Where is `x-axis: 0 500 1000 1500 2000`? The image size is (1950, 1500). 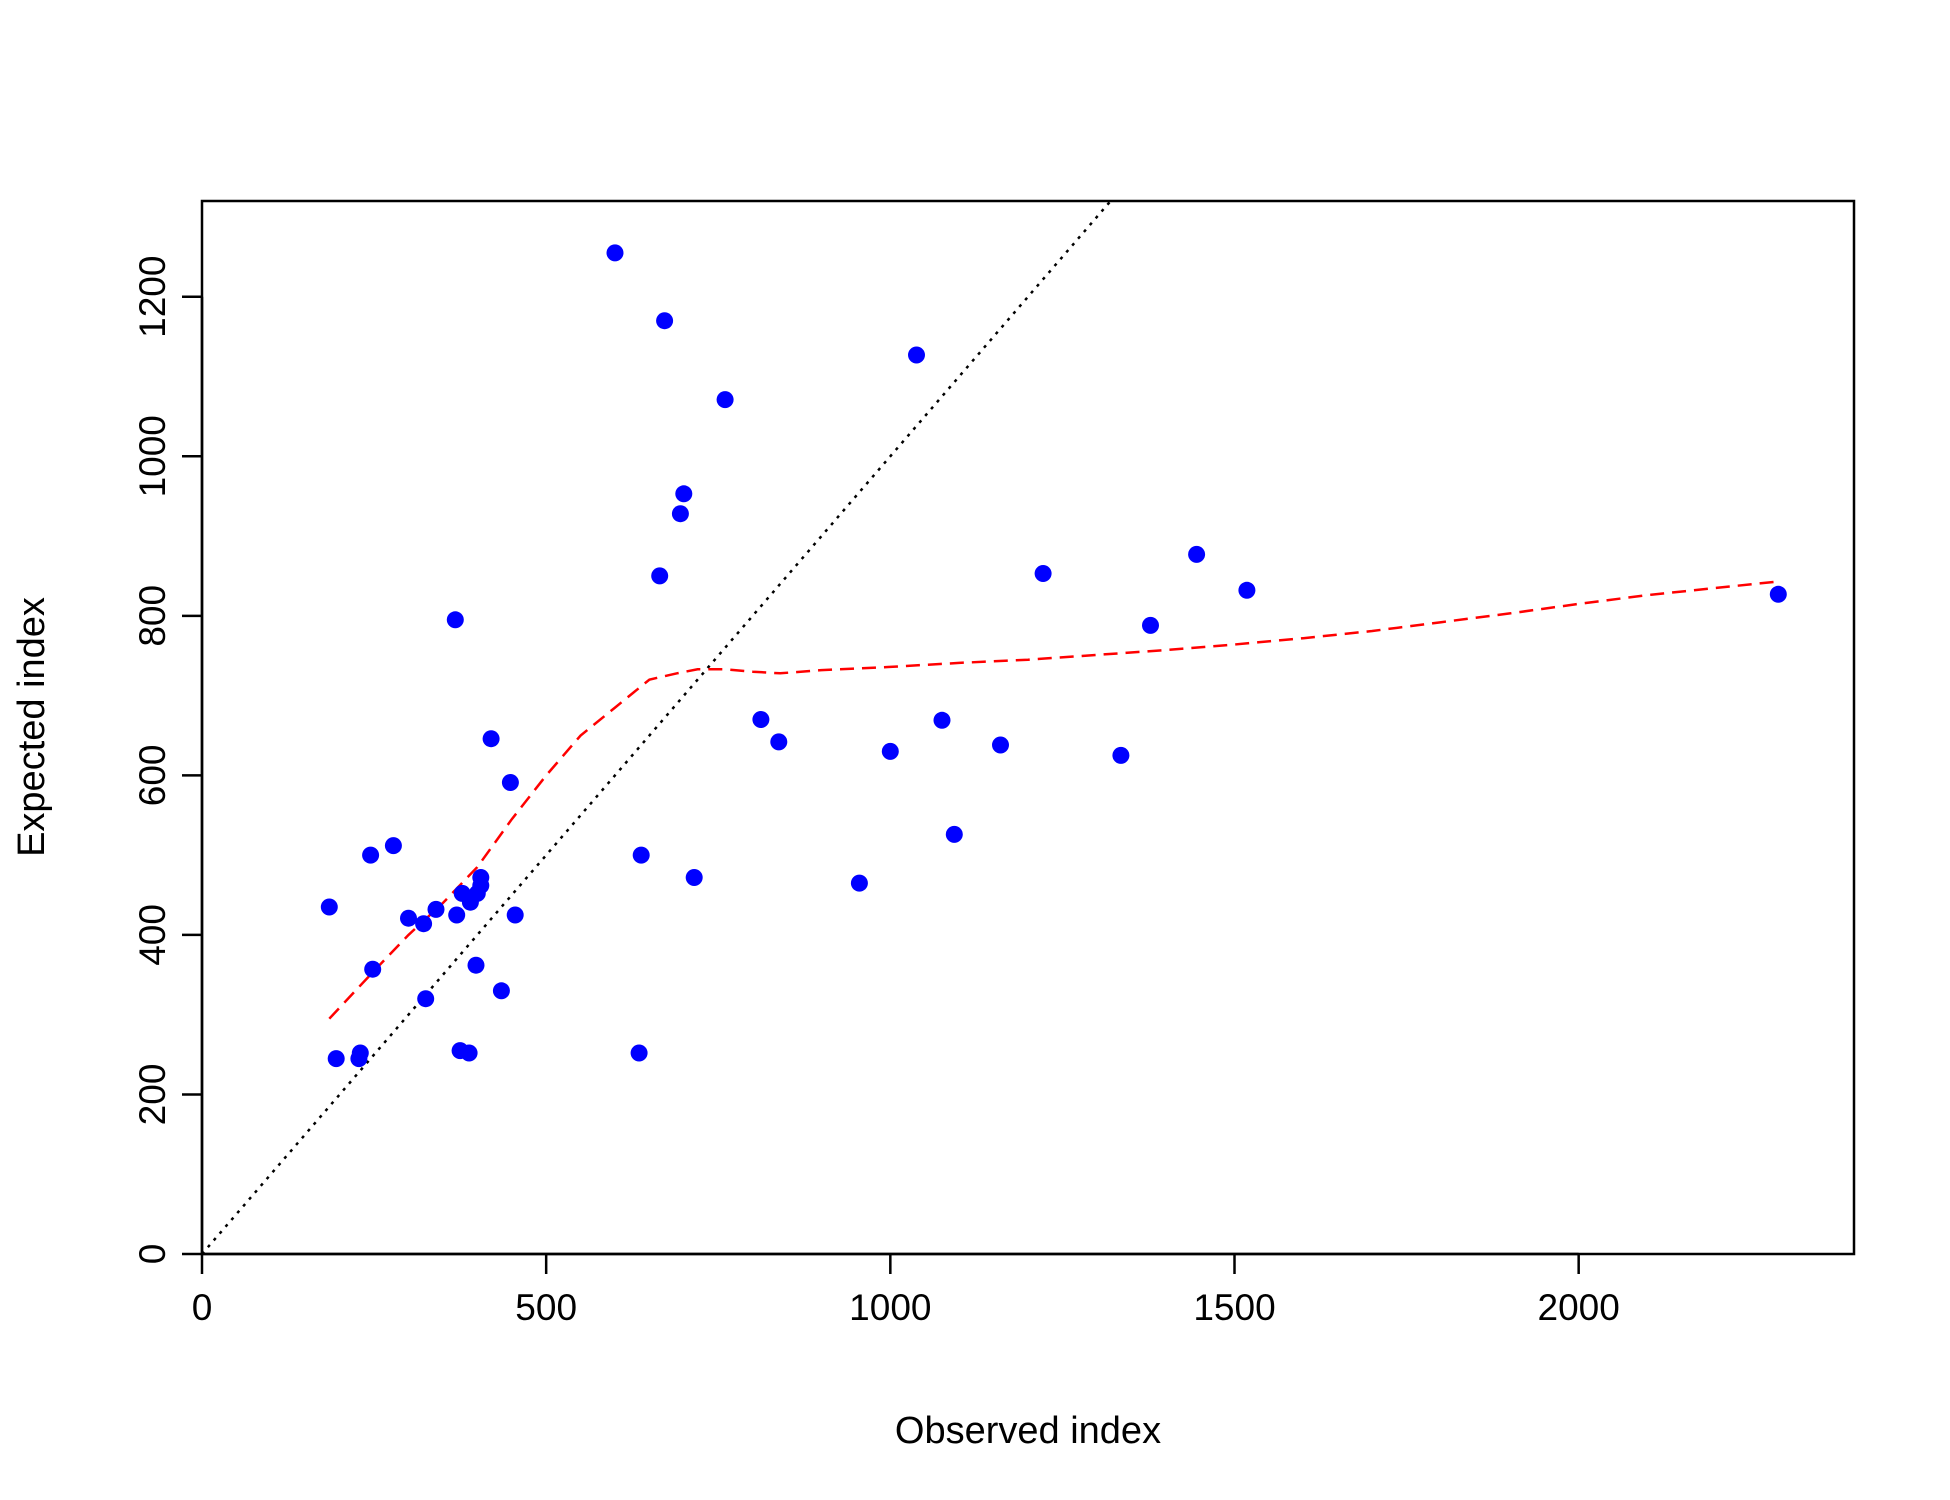 x-axis: 0 500 1000 1500 2000 is located at coordinates (906, 1290).